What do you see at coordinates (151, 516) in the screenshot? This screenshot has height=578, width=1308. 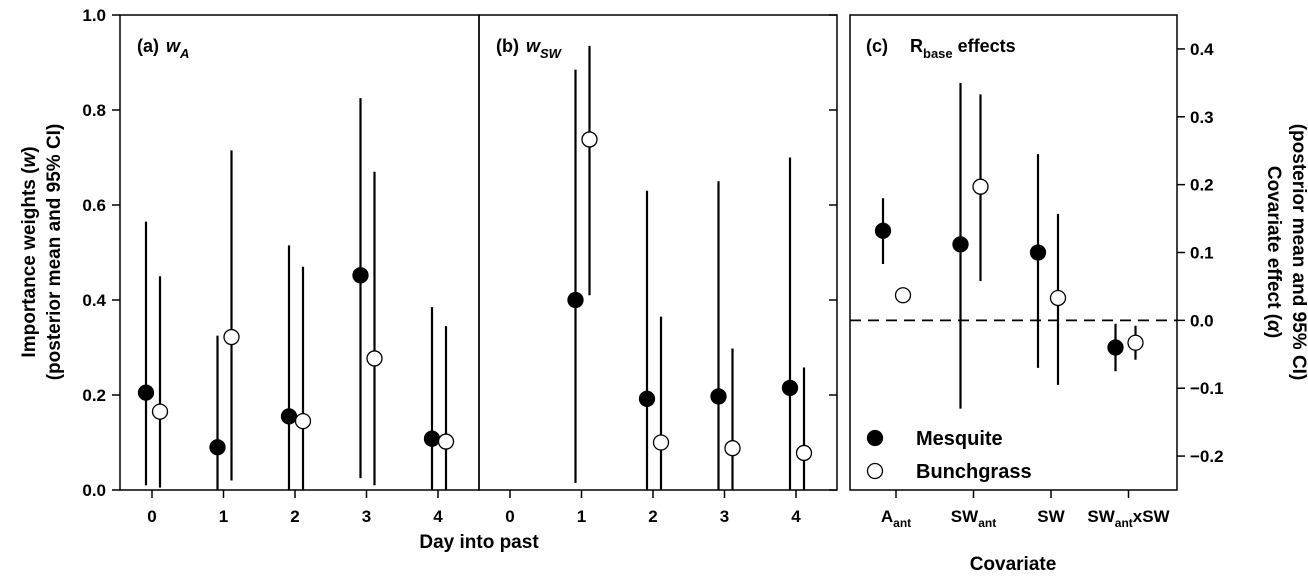 I see `panel-a-x-tick-label: 0` at bounding box center [151, 516].